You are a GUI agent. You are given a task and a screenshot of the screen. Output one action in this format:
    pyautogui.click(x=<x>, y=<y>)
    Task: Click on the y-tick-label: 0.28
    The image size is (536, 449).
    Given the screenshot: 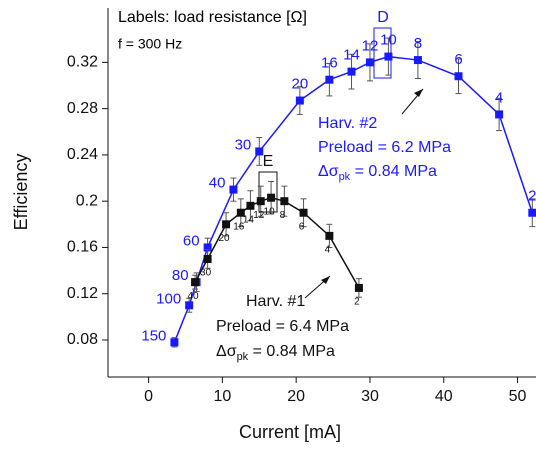 What is the action you would take?
    pyautogui.click(x=82, y=108)
    